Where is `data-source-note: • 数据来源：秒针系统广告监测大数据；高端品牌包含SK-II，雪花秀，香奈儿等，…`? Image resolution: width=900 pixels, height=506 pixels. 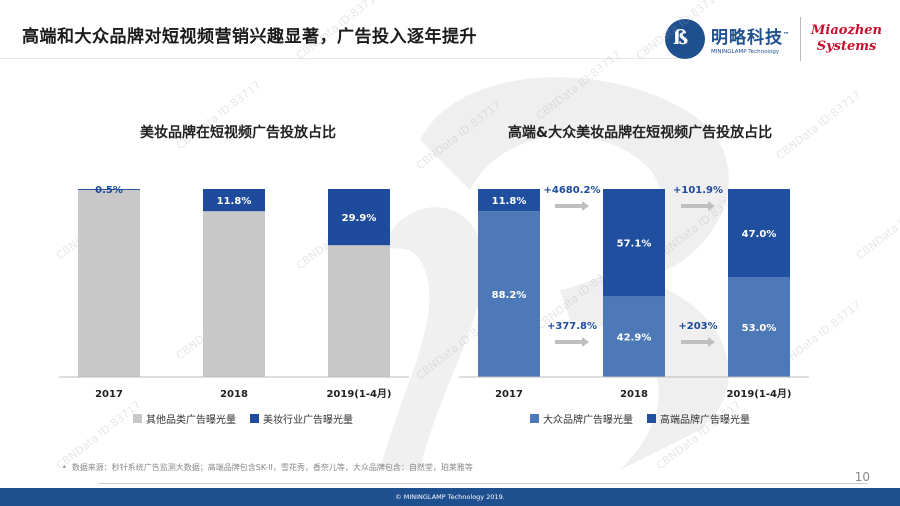
data-source-note: • 数据来源：秒针系统广告监测大数据；高端品牌包含SK-II，雪花秀，香奈儿等，… is located at coordinates (267, 467).